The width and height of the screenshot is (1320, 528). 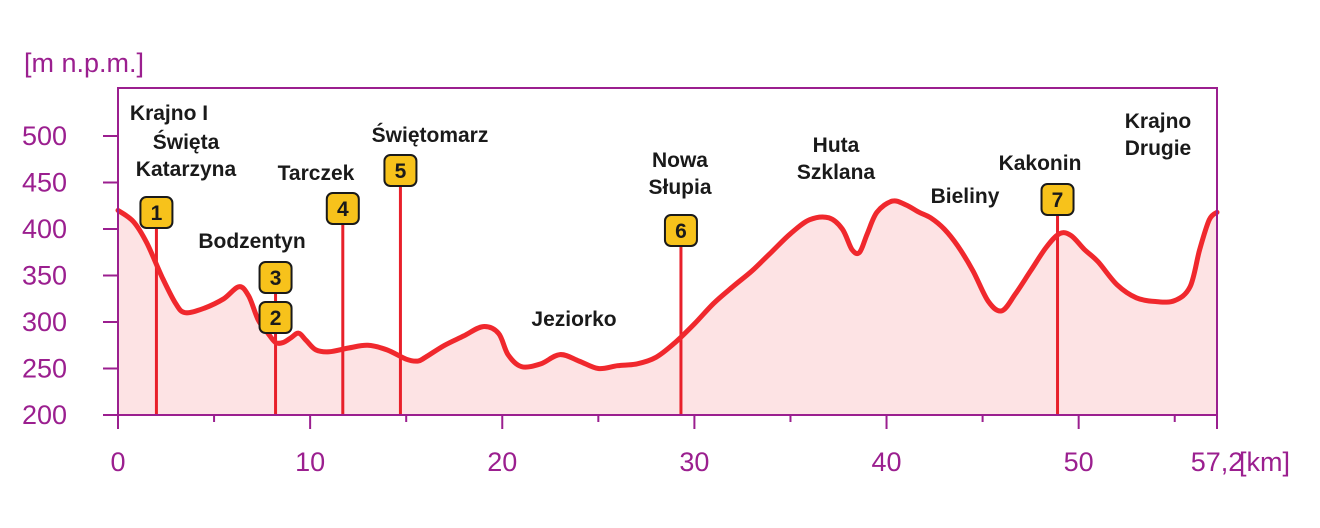 I want to click on x-tick-label: 30, so click(x=694, y=462).